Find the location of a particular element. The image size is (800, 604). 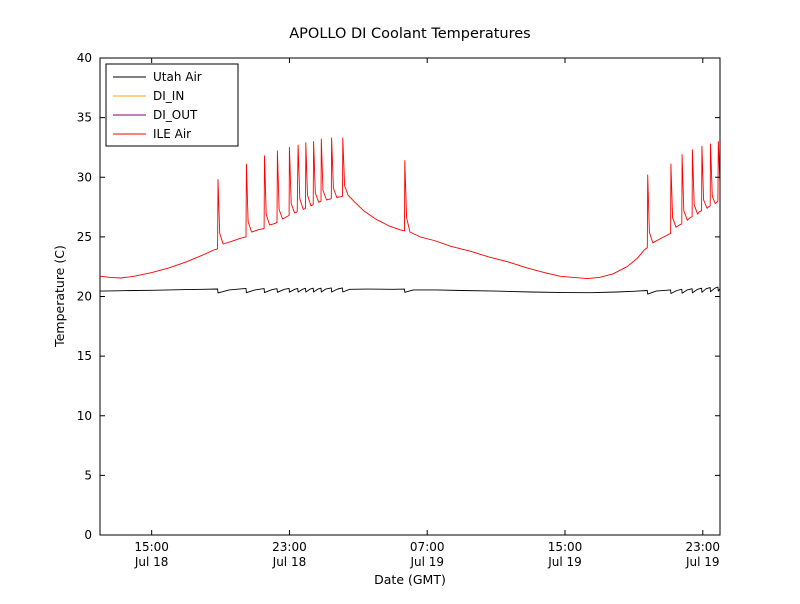

x-tick-label-time: 07:00 is located at coordinates (427, 547).